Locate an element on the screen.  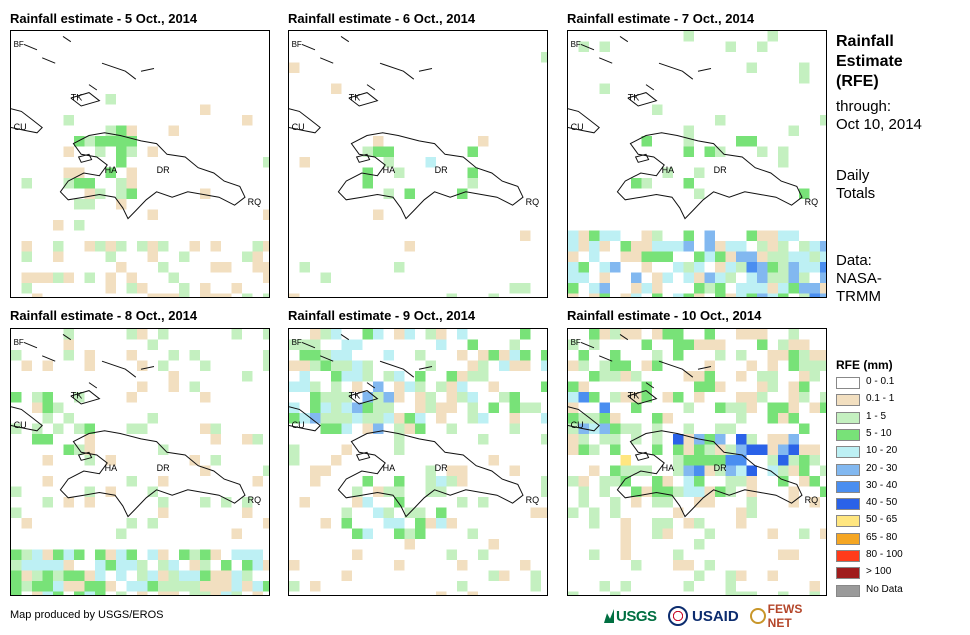
legend-title: RFE (mm) is located at coordinates (864, 365).